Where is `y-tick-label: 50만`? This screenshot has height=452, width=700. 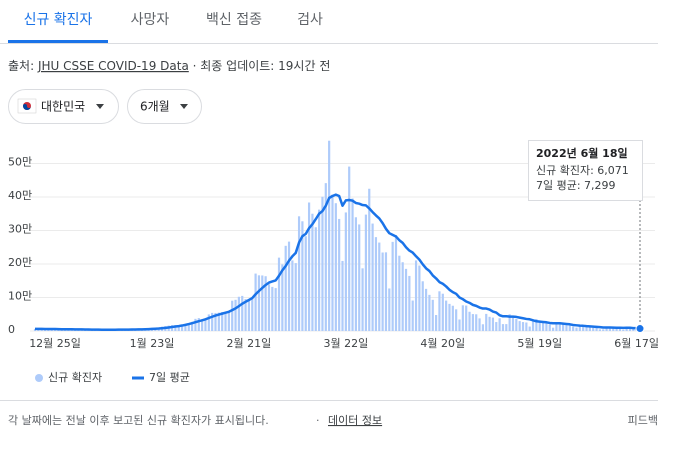
y-tick-label: 50만 is located at coordinates (20, 162).